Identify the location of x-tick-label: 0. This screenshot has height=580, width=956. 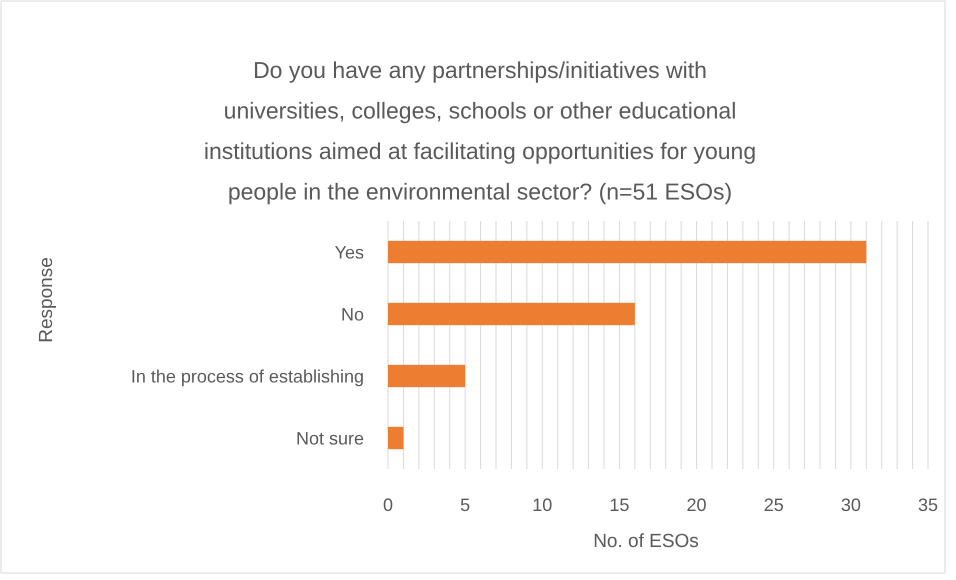
(388, 505).